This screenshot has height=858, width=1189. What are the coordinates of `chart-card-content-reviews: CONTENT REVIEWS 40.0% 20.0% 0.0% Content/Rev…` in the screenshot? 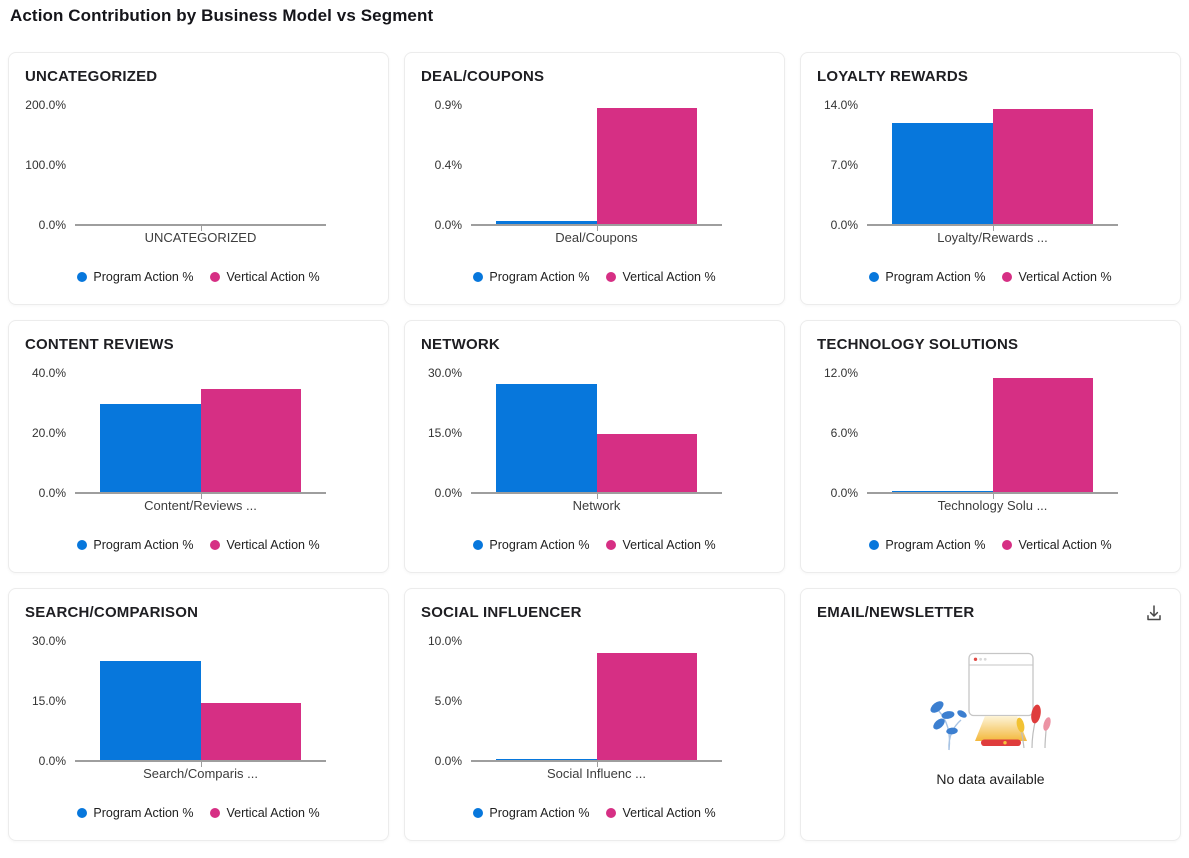 It's located at (198, 446).